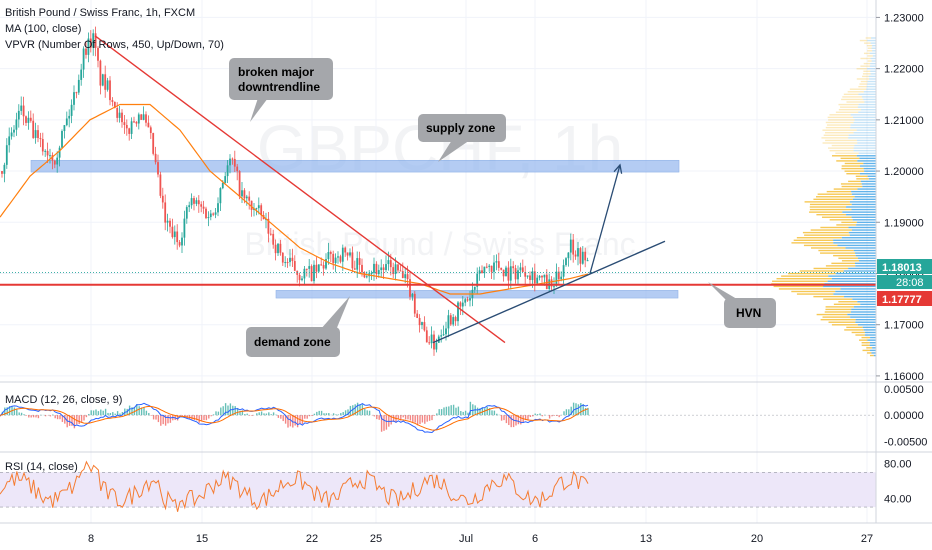 The width and height of the screenshot is (932, 550). I want to click on callout-hvn: HVN, so click(742, 305).